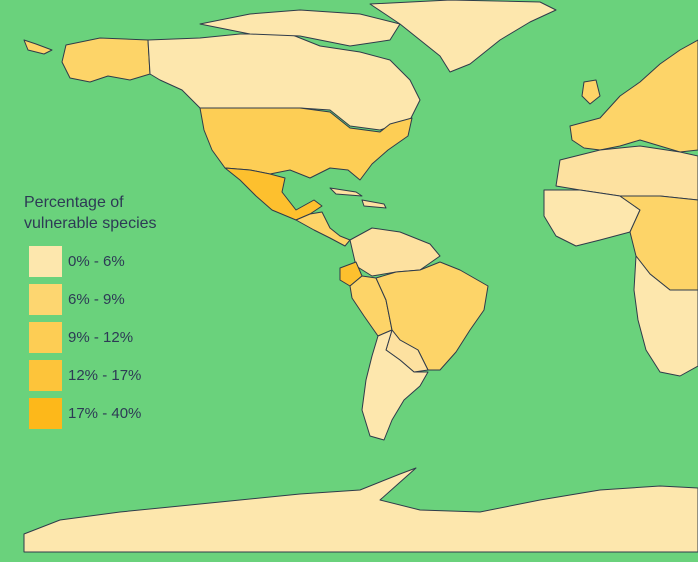 Image resolution: width=698 pixels, height=562 pixels. Describe the element at coordinates (592, 218) in the screenshot. I see `region-west-africa` at that location.